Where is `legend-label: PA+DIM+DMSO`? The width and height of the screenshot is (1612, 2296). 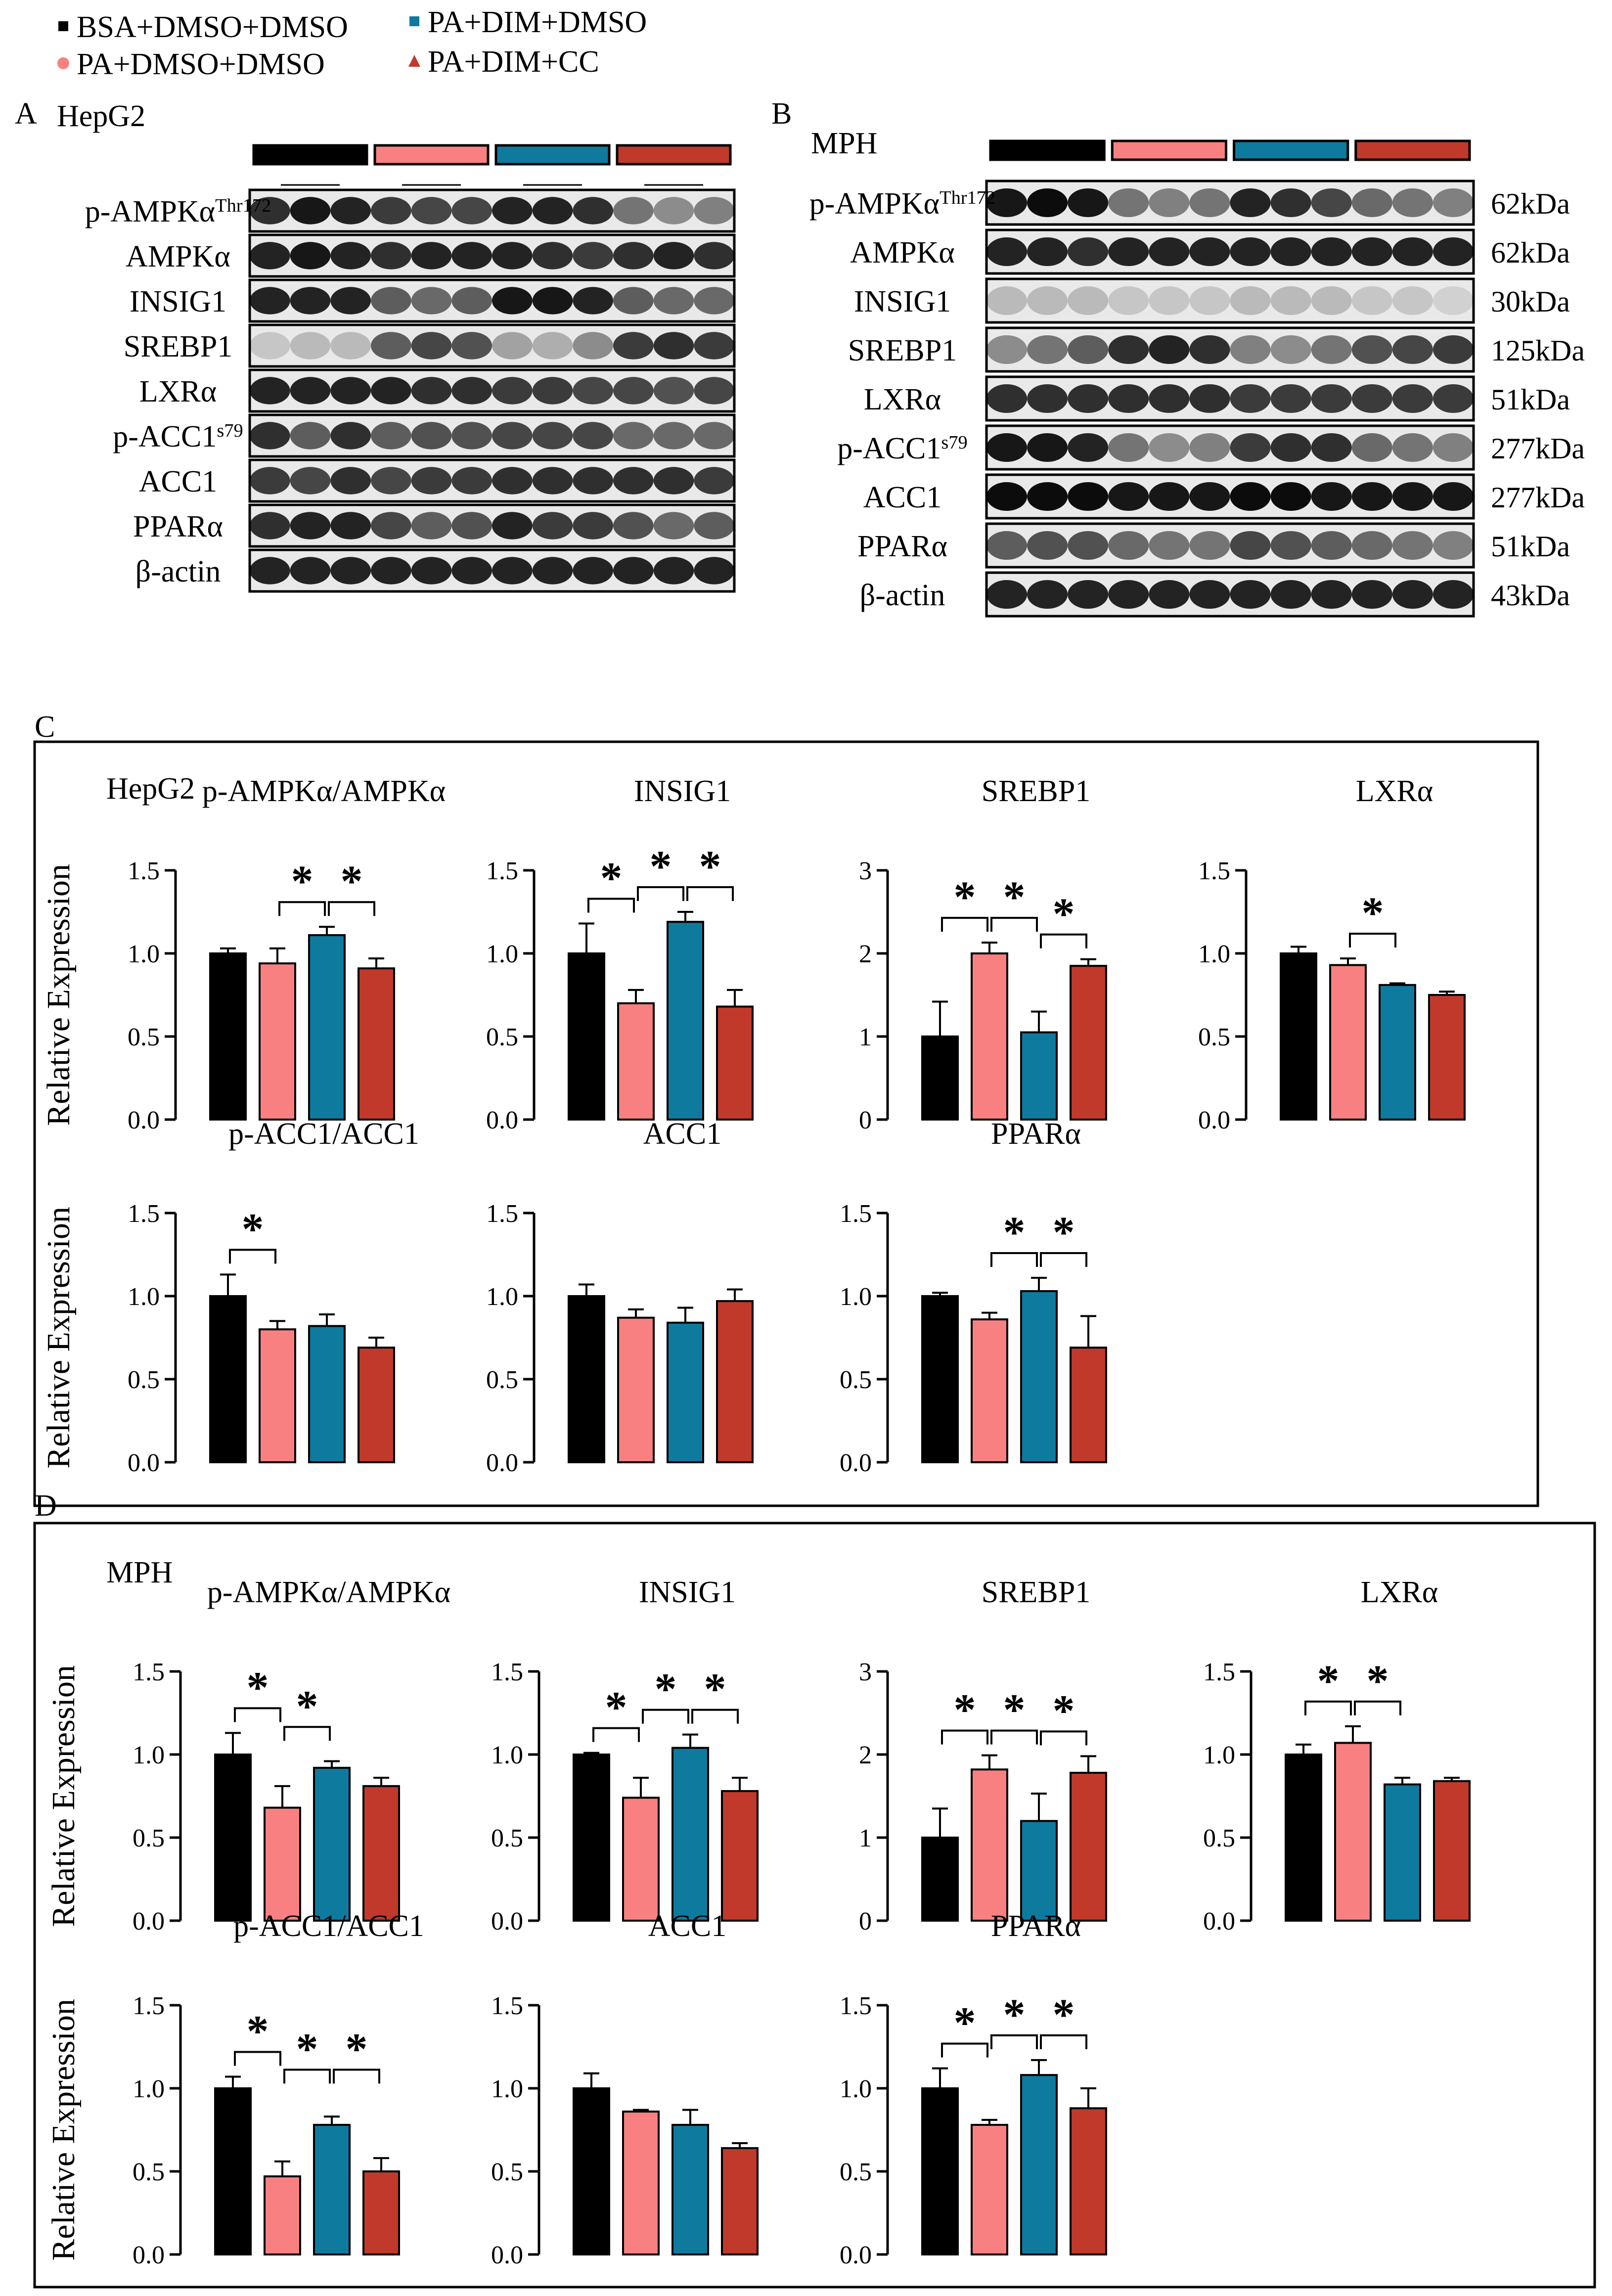
legend-label: PA+DIM+DMSO is located at coordinates (537, 22).